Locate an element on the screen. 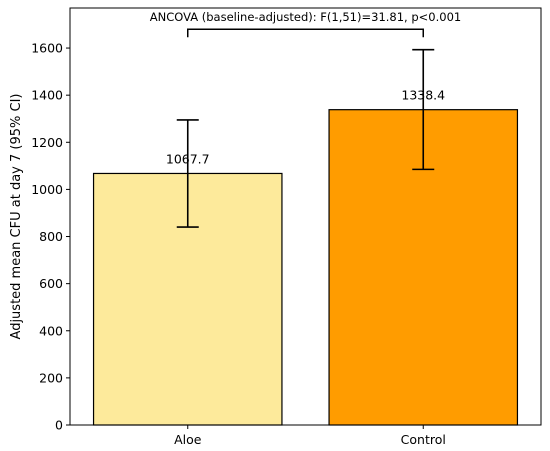 The image size is (550, 451). significance-bracket is located at coordinates (305, 33).